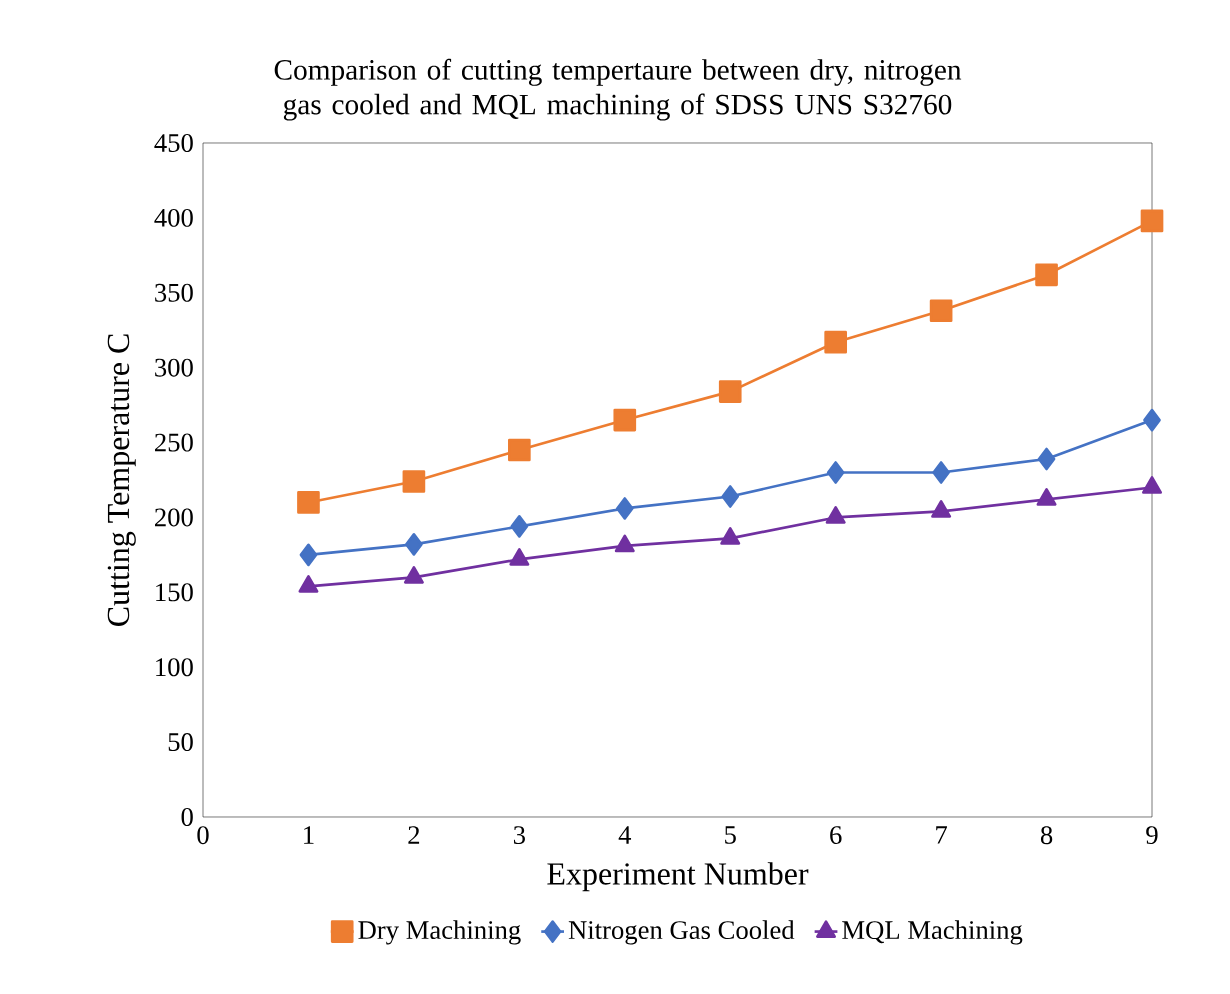 The height and width of the screenshot is (994, 1230). I want to click on y-tick-label: 300, so click(174, 367).